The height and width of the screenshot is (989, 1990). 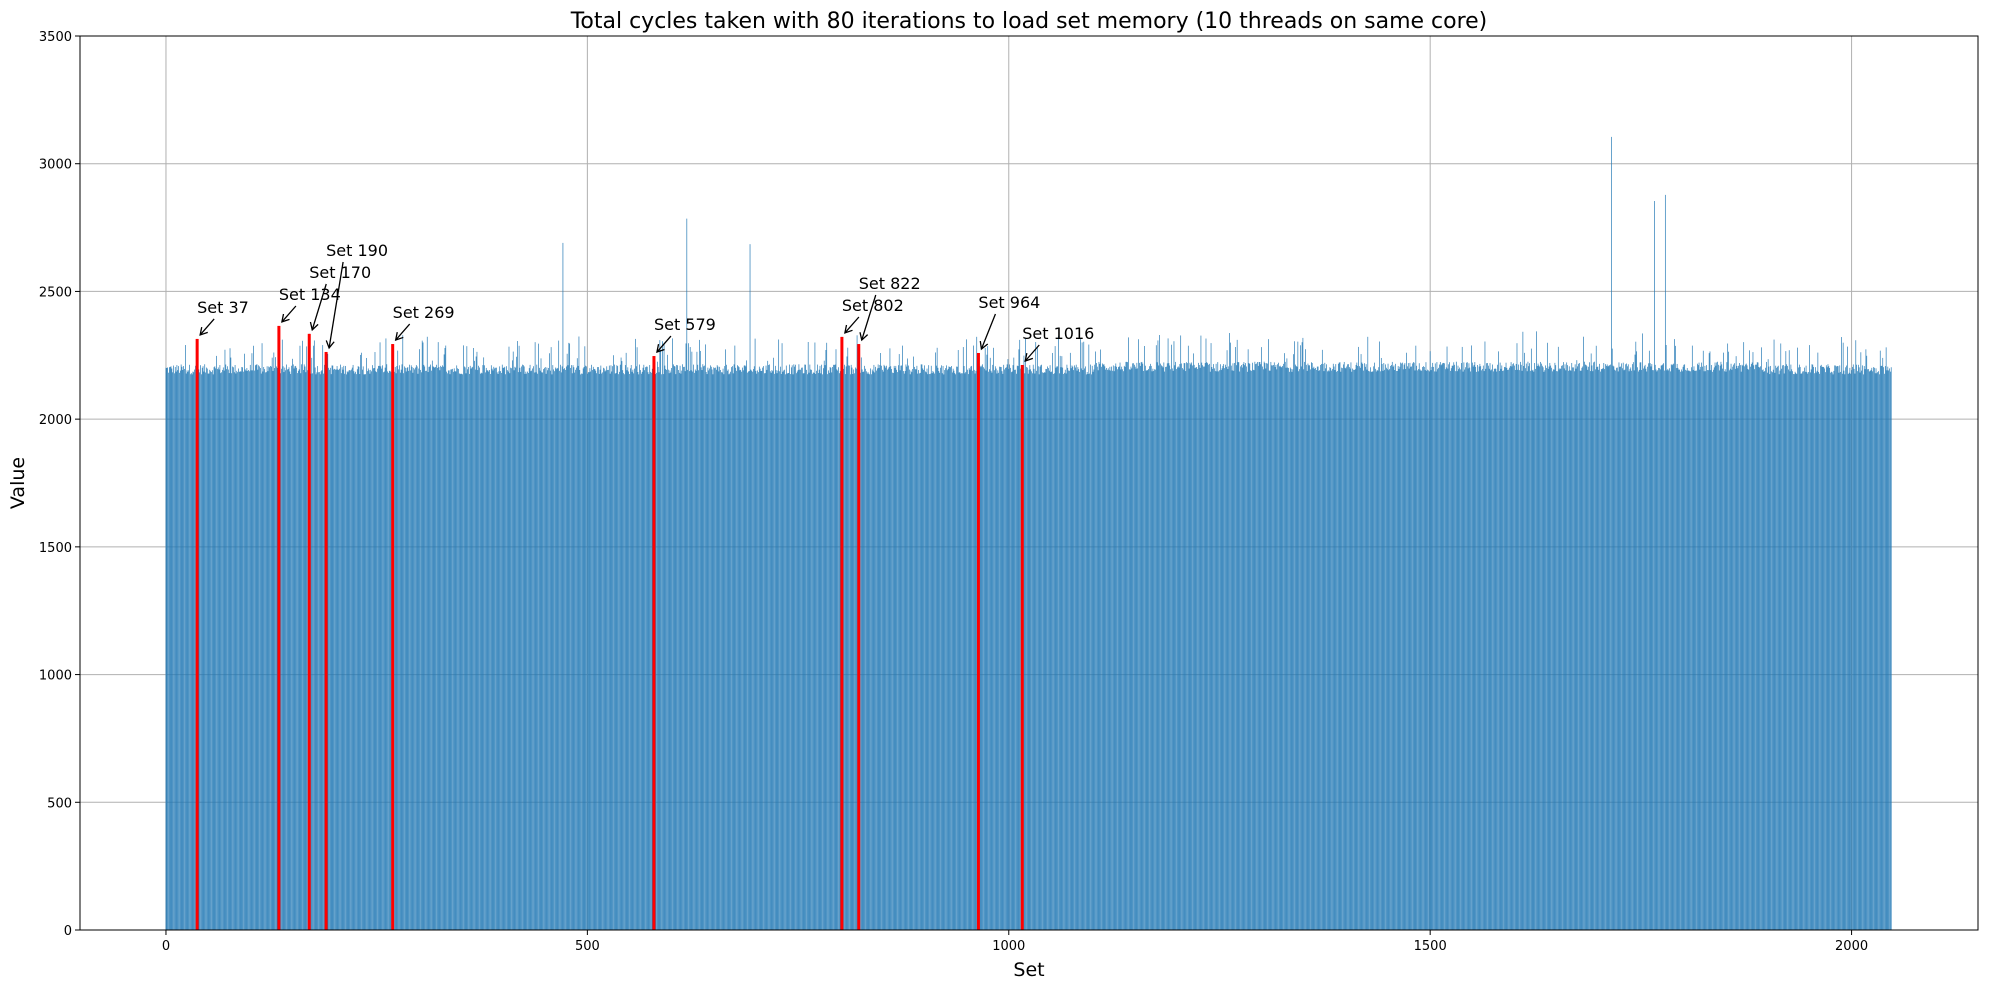 I want to click on arrow-head-icon, so click(x=848, y=329).